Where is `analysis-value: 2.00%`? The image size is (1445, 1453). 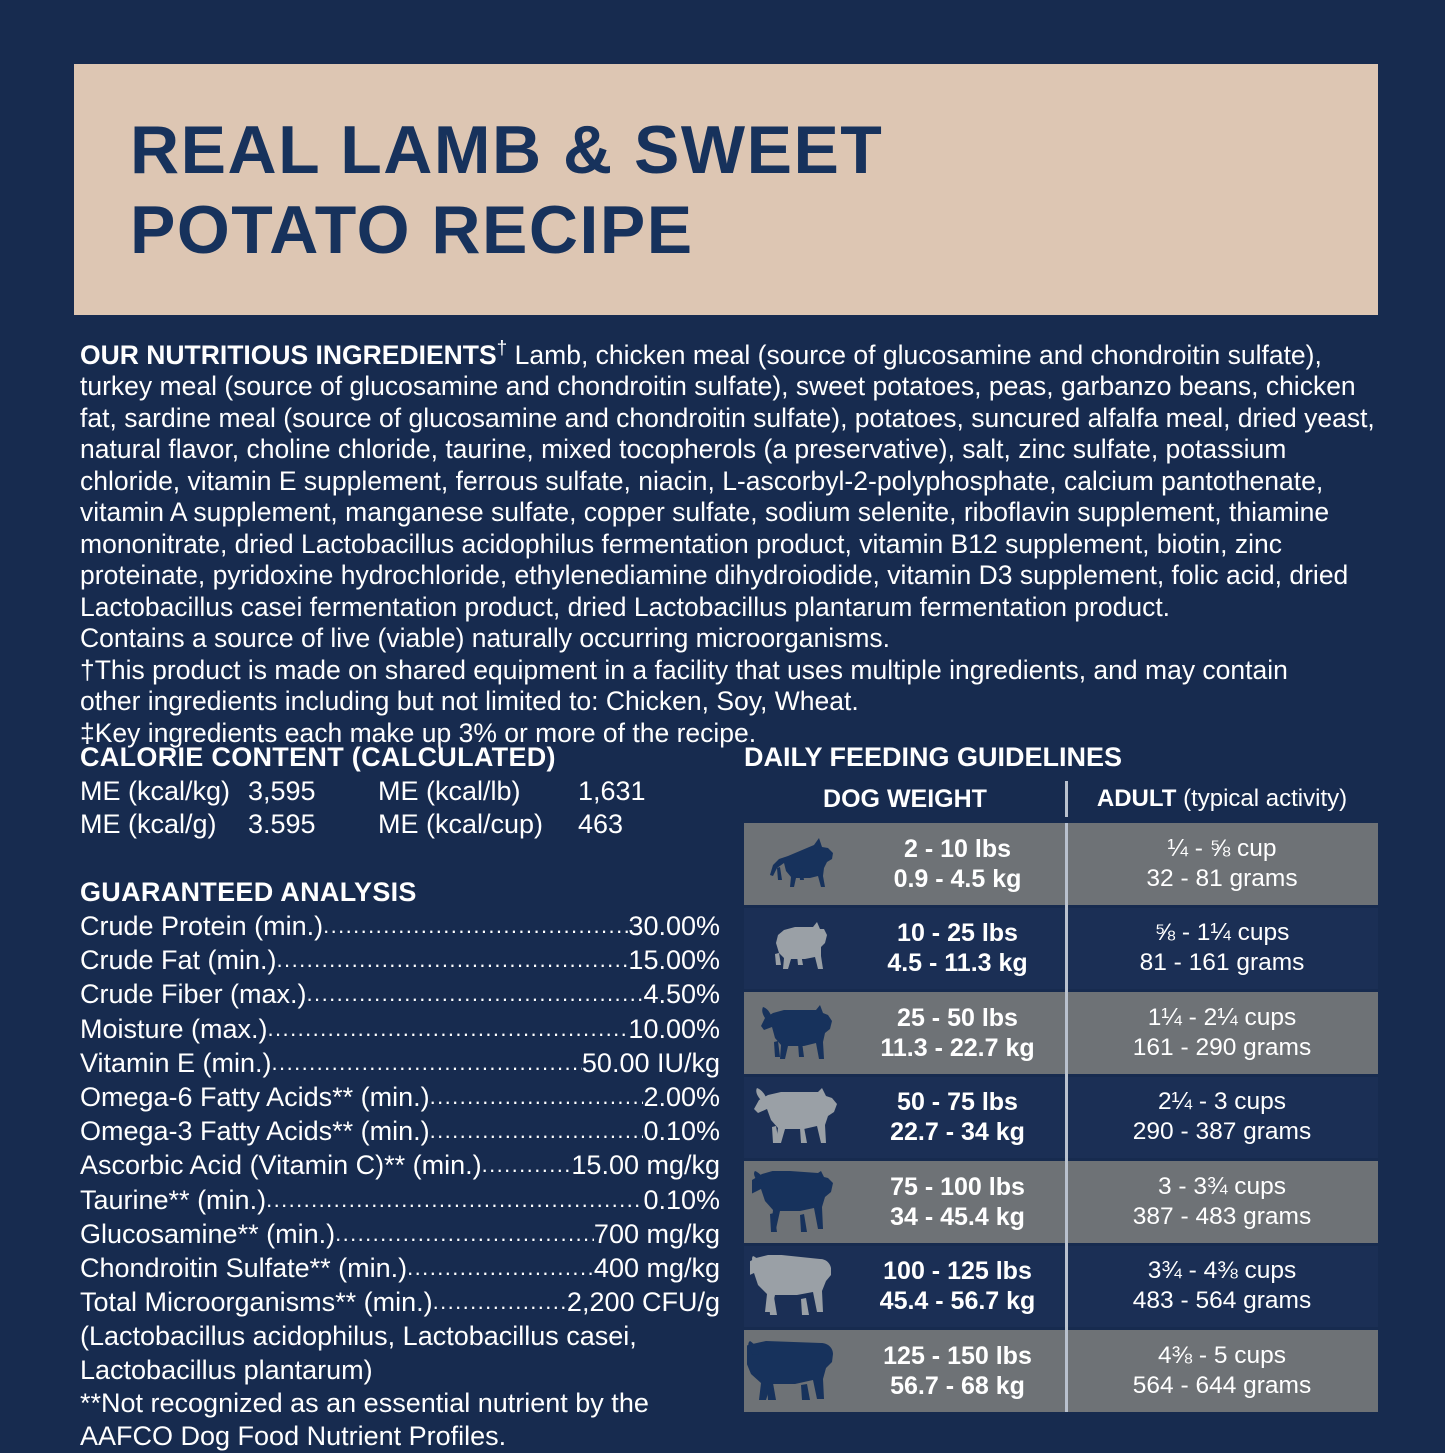 analysis-value: 2.00% is located at coordinates (681, 1097).